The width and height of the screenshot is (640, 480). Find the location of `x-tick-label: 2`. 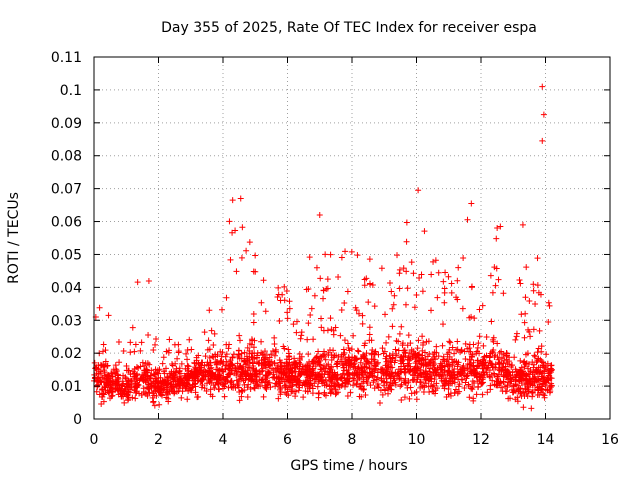

x-tick-label: 2 is located at coordinates (158, 440).